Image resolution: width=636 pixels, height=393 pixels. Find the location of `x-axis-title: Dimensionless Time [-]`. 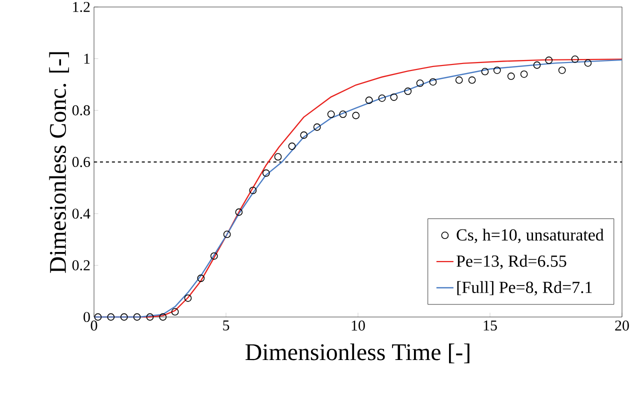

x-axis-title: Dimensionless Time [-] is located at coordinates (358, 353).